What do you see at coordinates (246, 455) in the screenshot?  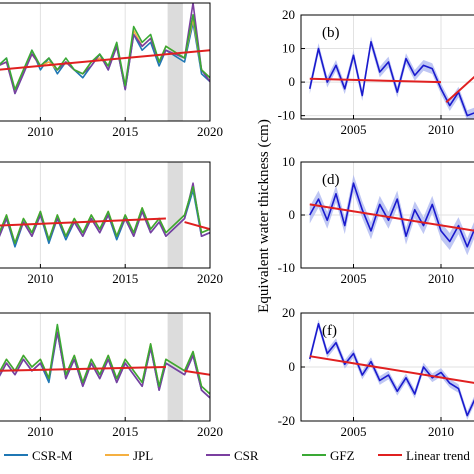 I see `legend-label: CSR` at bounding box center [246, 455].